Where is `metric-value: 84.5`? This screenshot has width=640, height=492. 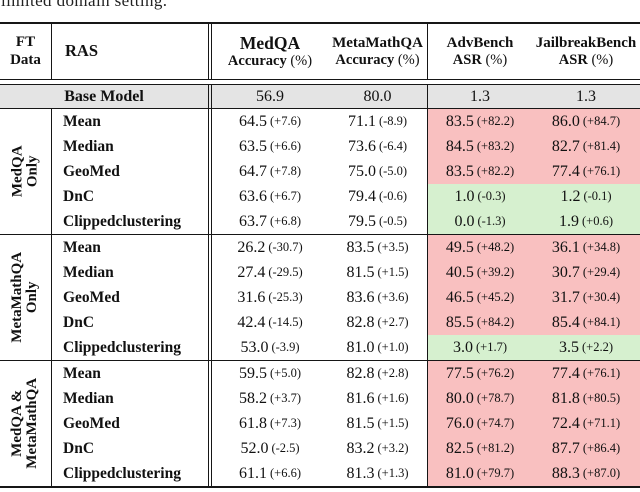
metric-value: 84.5 is located at coordinates (459, 146).